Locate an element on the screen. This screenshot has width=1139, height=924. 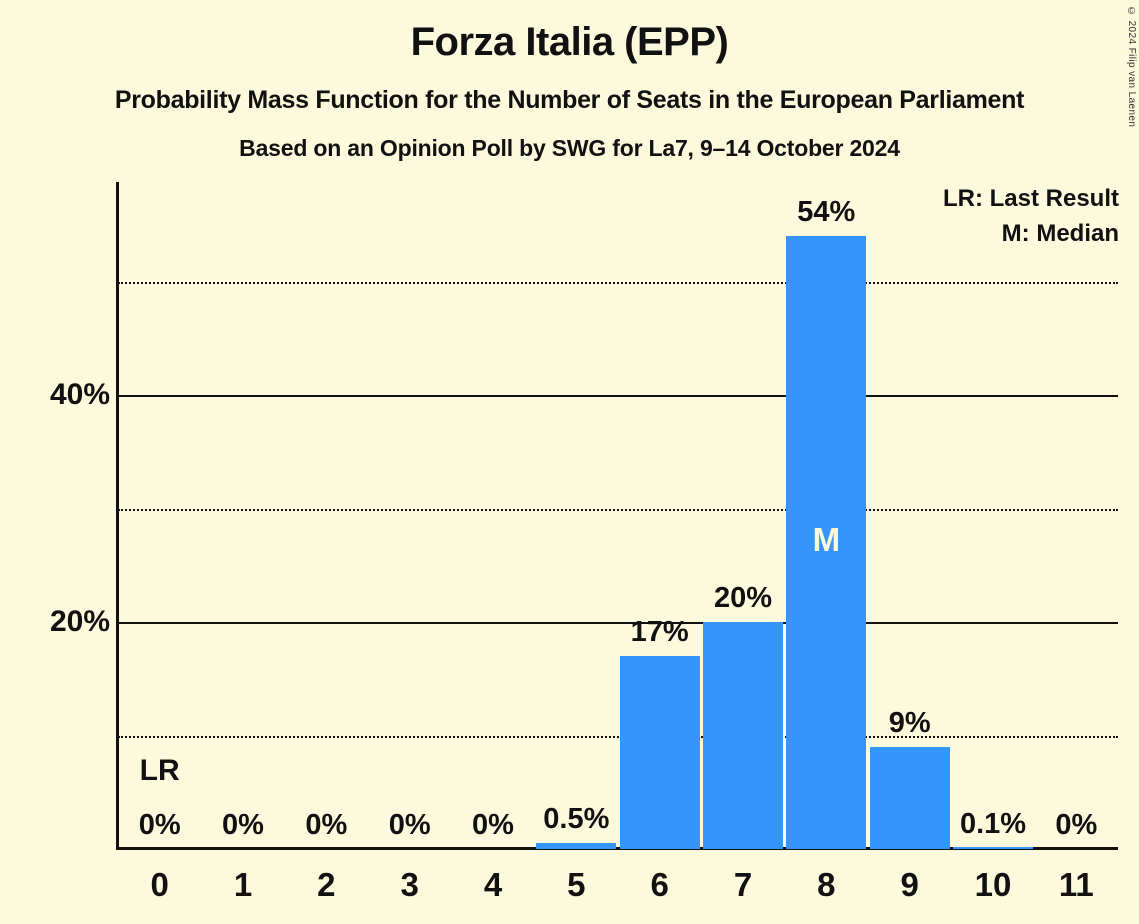
y-tick-label: 40% is located at coordinates (79, 395).